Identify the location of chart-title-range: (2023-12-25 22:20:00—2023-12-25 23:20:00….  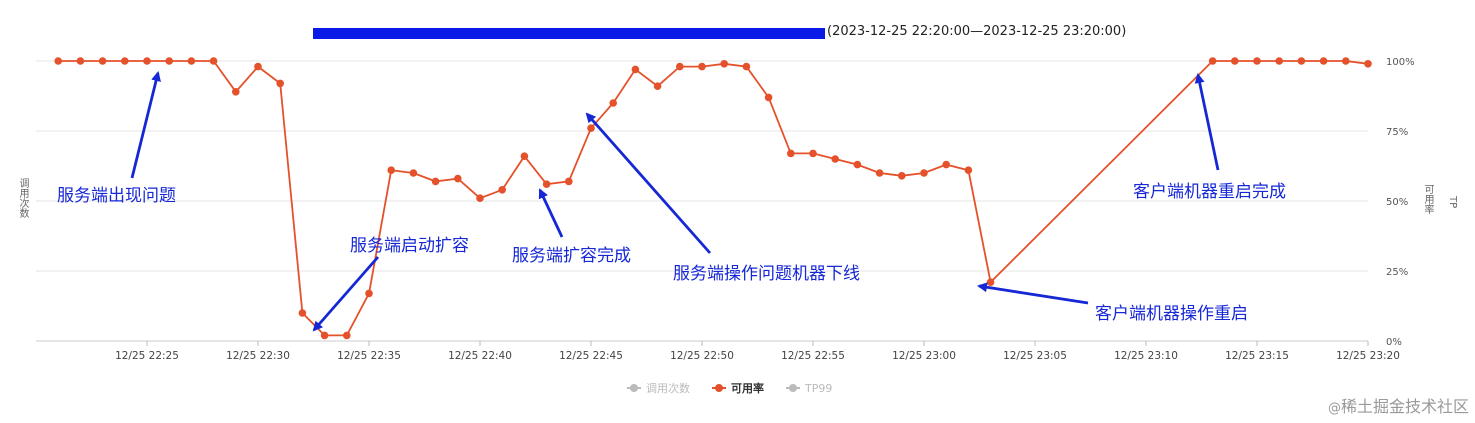
(977, 31).